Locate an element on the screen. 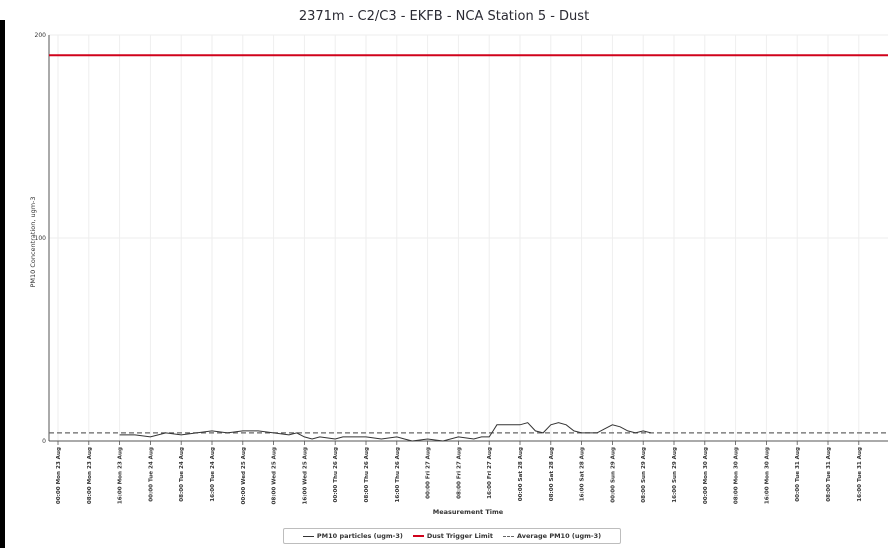 The image size is (888, 548). pm10-series-line is located at coordinates (385, 432).